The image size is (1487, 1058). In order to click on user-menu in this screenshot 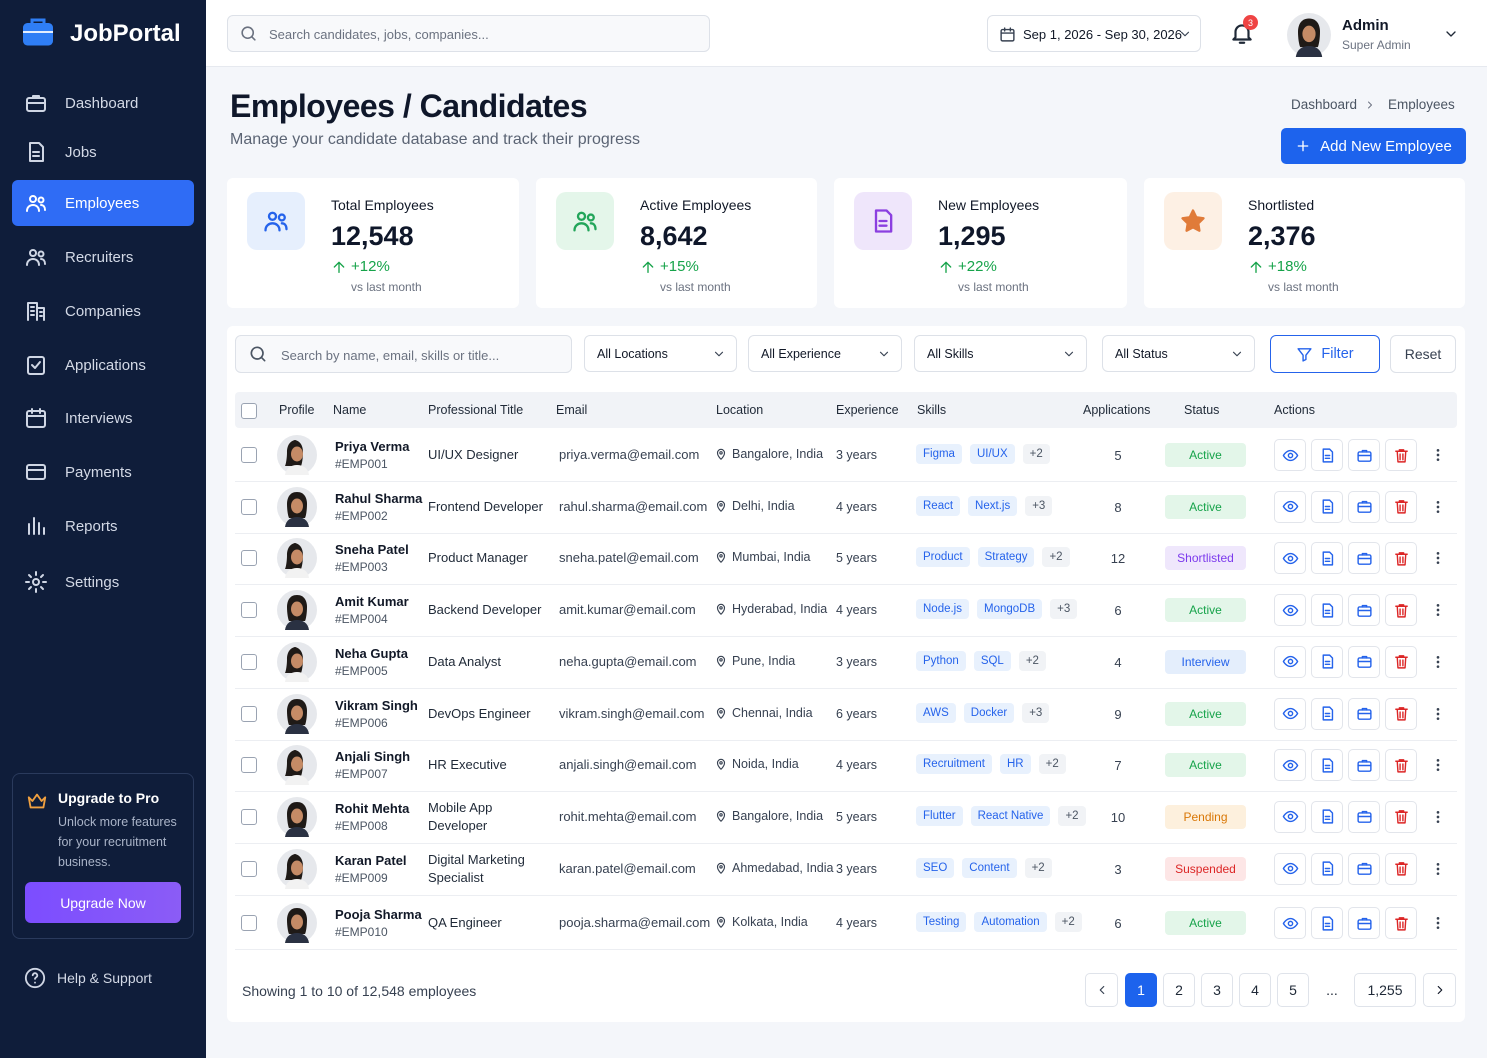, I will do `click(1451, 36)`.